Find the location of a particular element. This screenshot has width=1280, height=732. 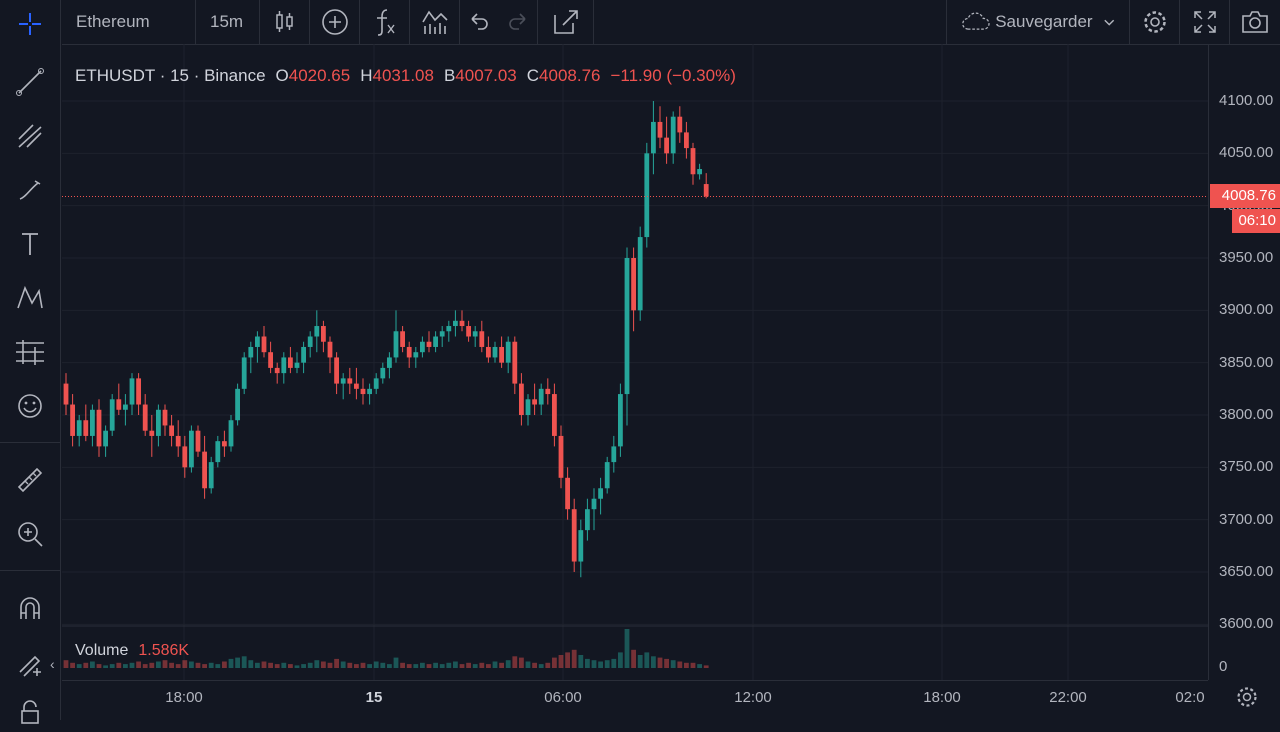

price-label: 3700.00 is located at coordinates (1246, 519).